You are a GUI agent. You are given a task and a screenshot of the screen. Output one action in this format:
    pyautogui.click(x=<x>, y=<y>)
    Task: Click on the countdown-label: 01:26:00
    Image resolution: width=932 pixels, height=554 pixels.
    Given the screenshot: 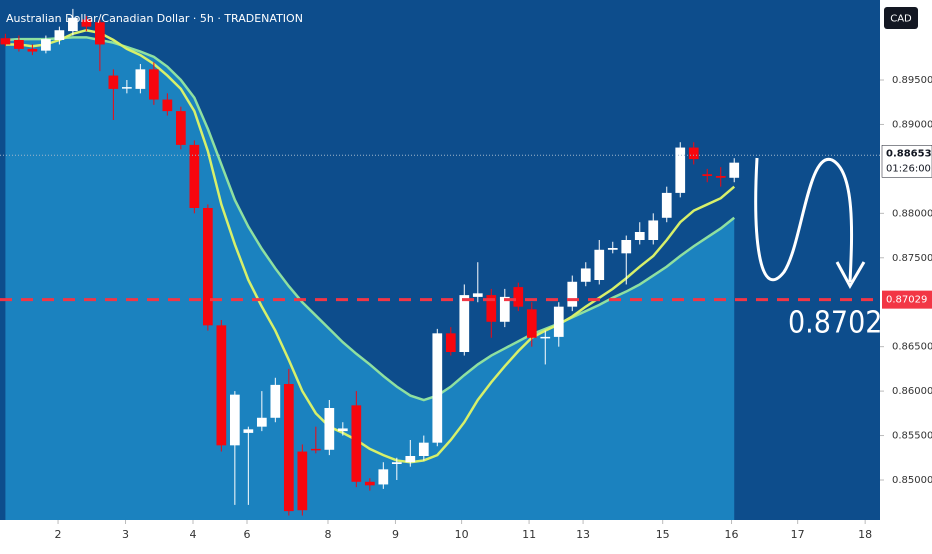 What is the action you would take?
    pyautogui.click(x=908, y=168)
    